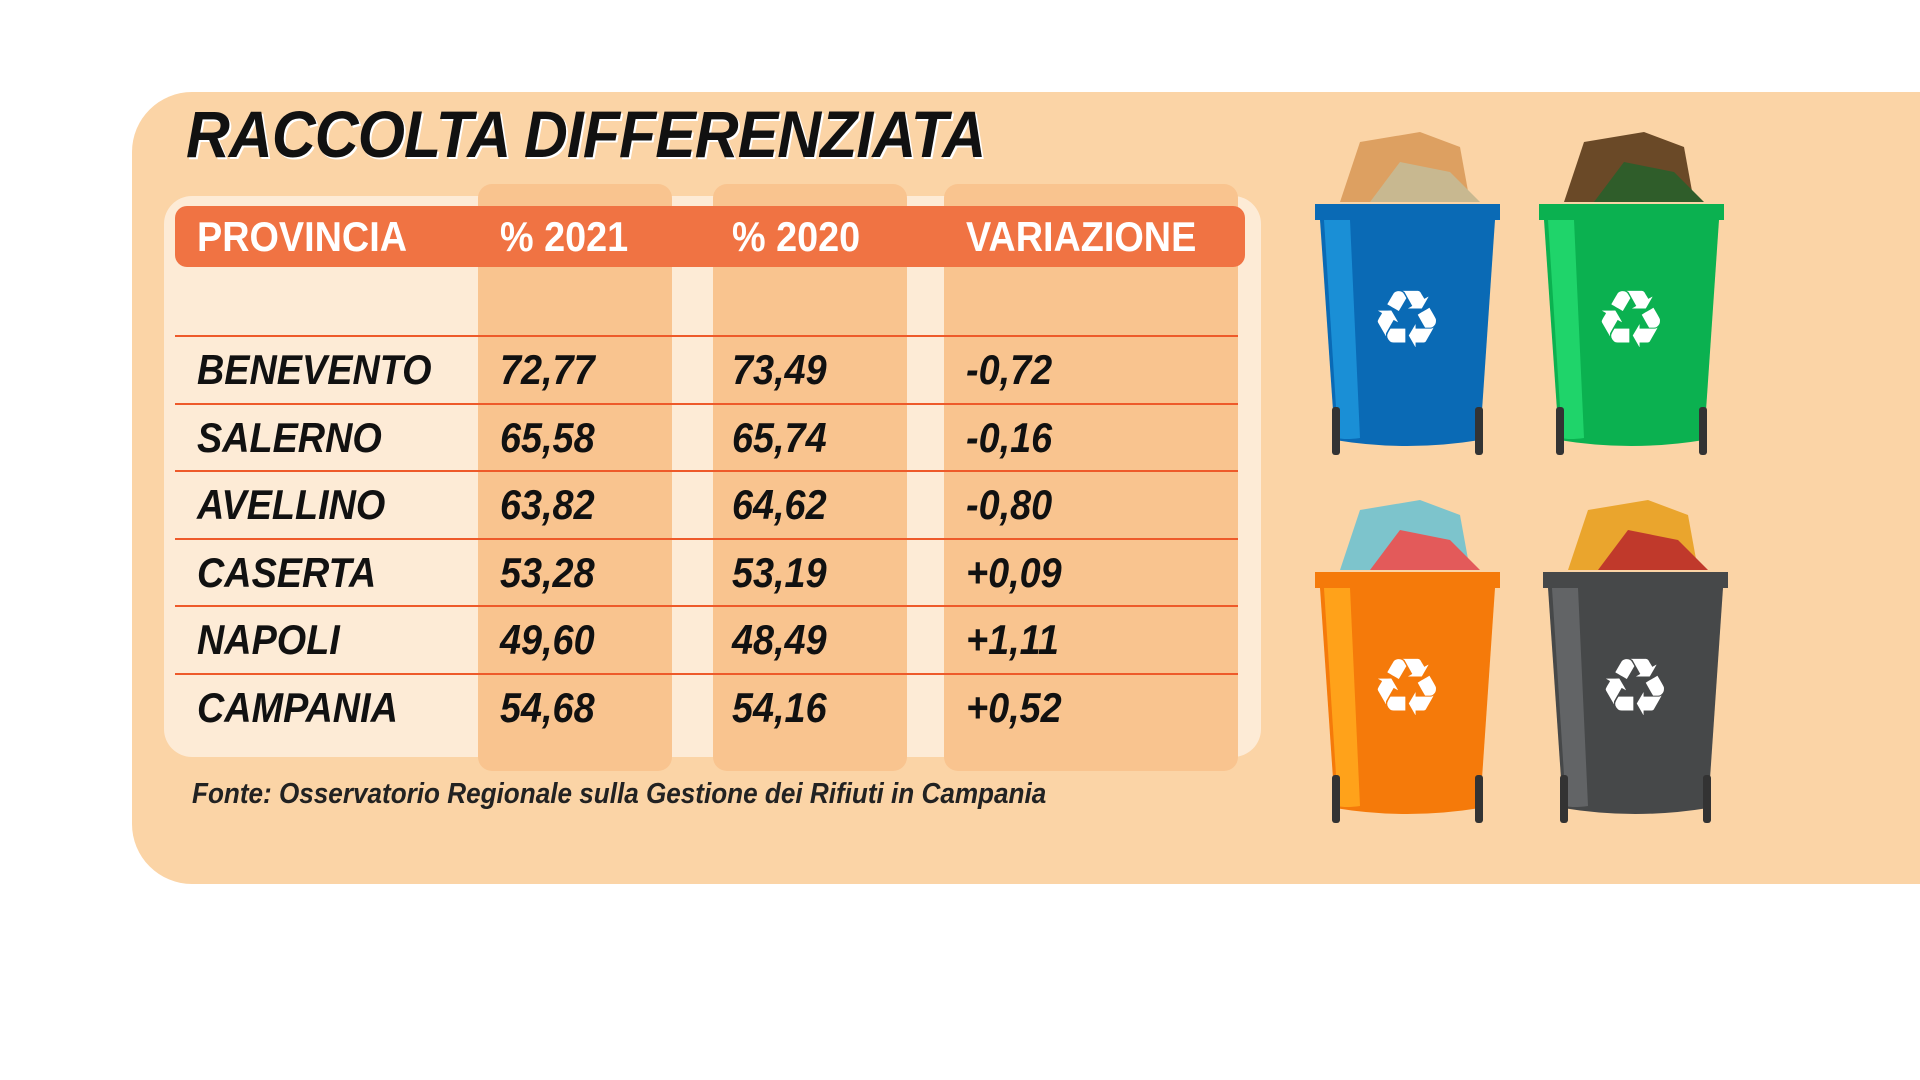 This screenshot has height=1080, width=1920. I want to click on cell-pct-2021: 54,68, so click(547, 707).